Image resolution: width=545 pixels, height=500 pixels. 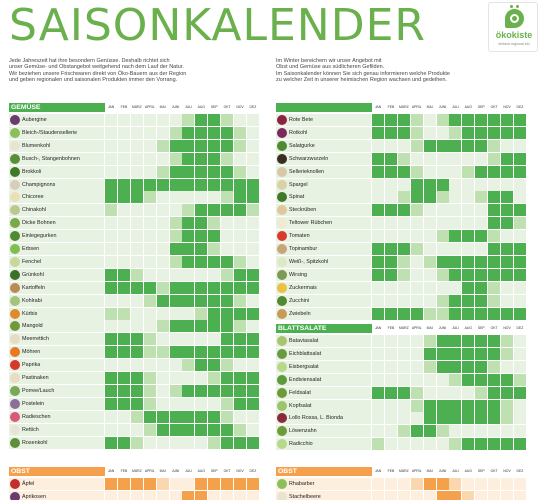 I want to click on produce-row: Champignons, so click(x=134, y=185).